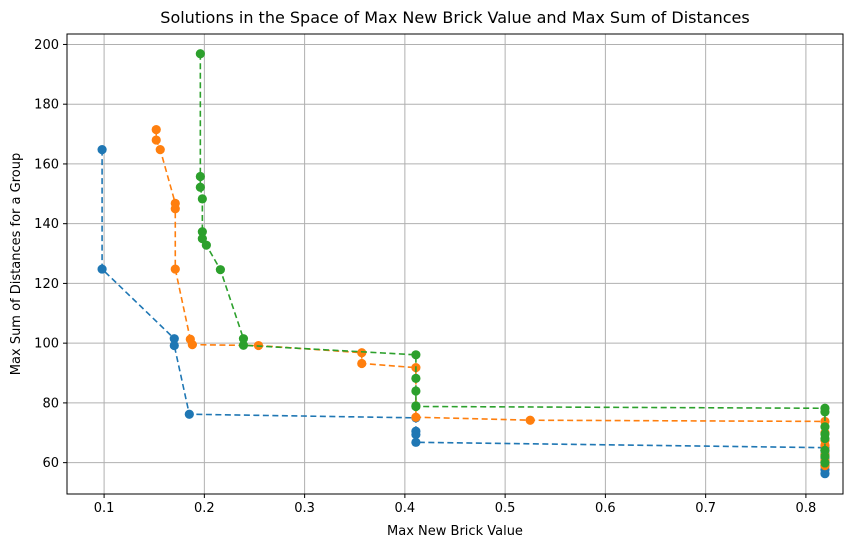 The height and width of the screenshot is (547, 850). I want to click on y-tick-label: 180, so click(46, 105).